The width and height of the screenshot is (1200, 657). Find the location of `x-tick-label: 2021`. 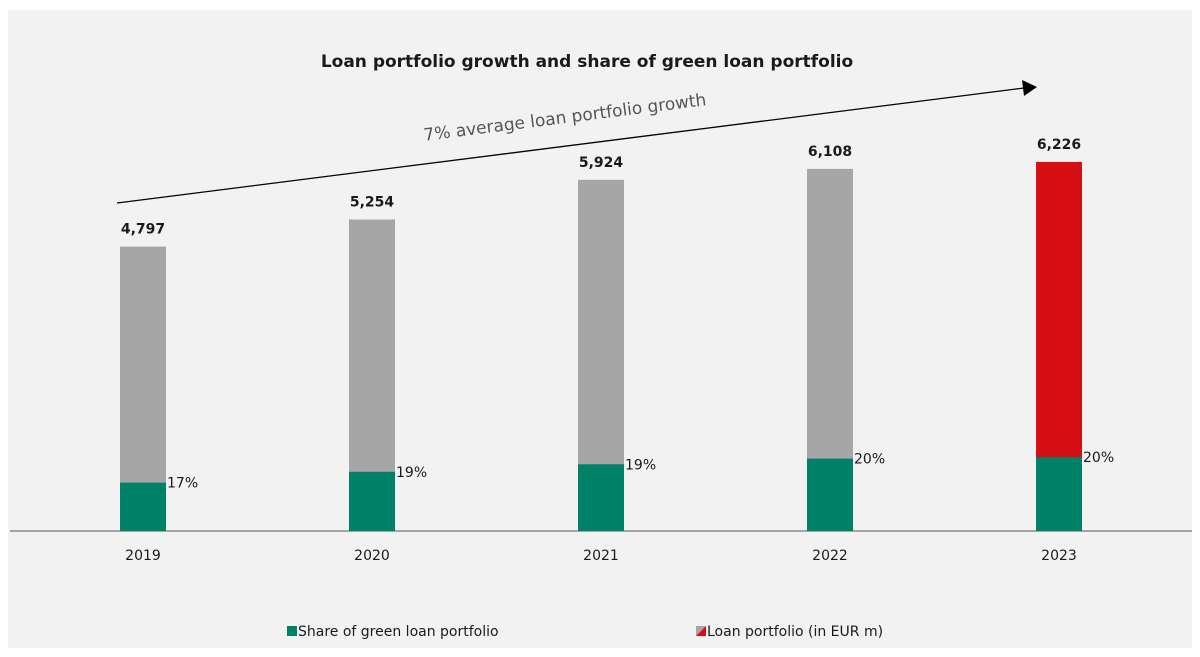

x-tick-label: 2021 is located at coordinates (601, 556).